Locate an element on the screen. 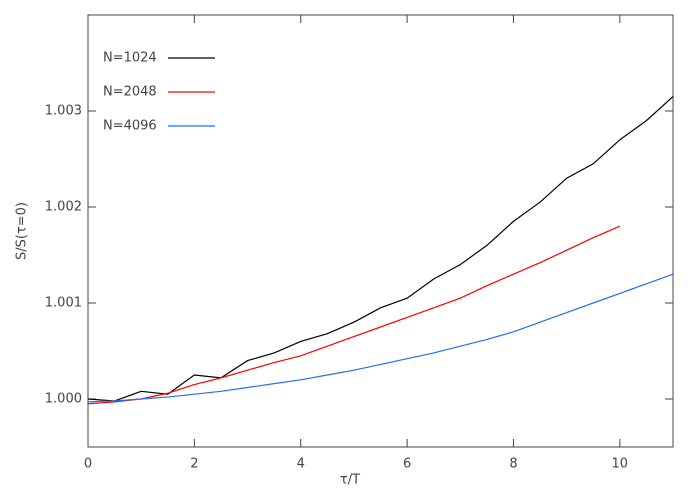 This screenshot has height=504, width=700. y-tick-label: 1.003 is located at coordinates (63, 111).